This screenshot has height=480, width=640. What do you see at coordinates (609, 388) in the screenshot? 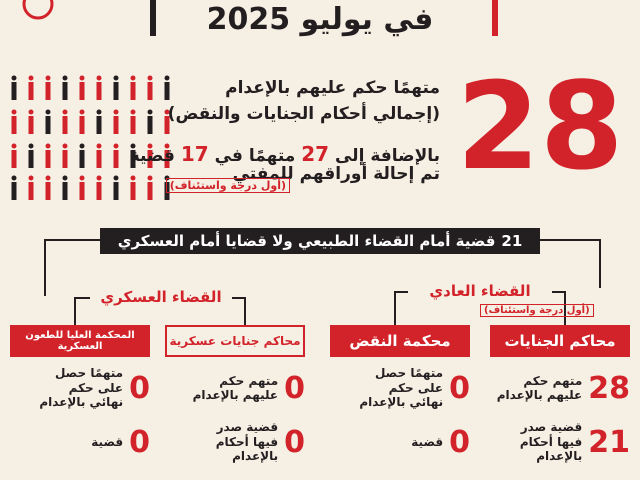
I see `stat-number: 28` at bounding box center [609, 388].